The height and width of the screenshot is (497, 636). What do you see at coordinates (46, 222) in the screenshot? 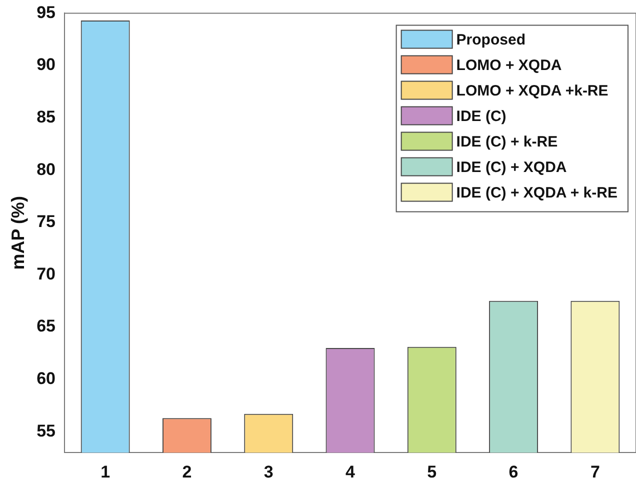
I see `y-tick-label: 75` at bounding box center [46, 222].